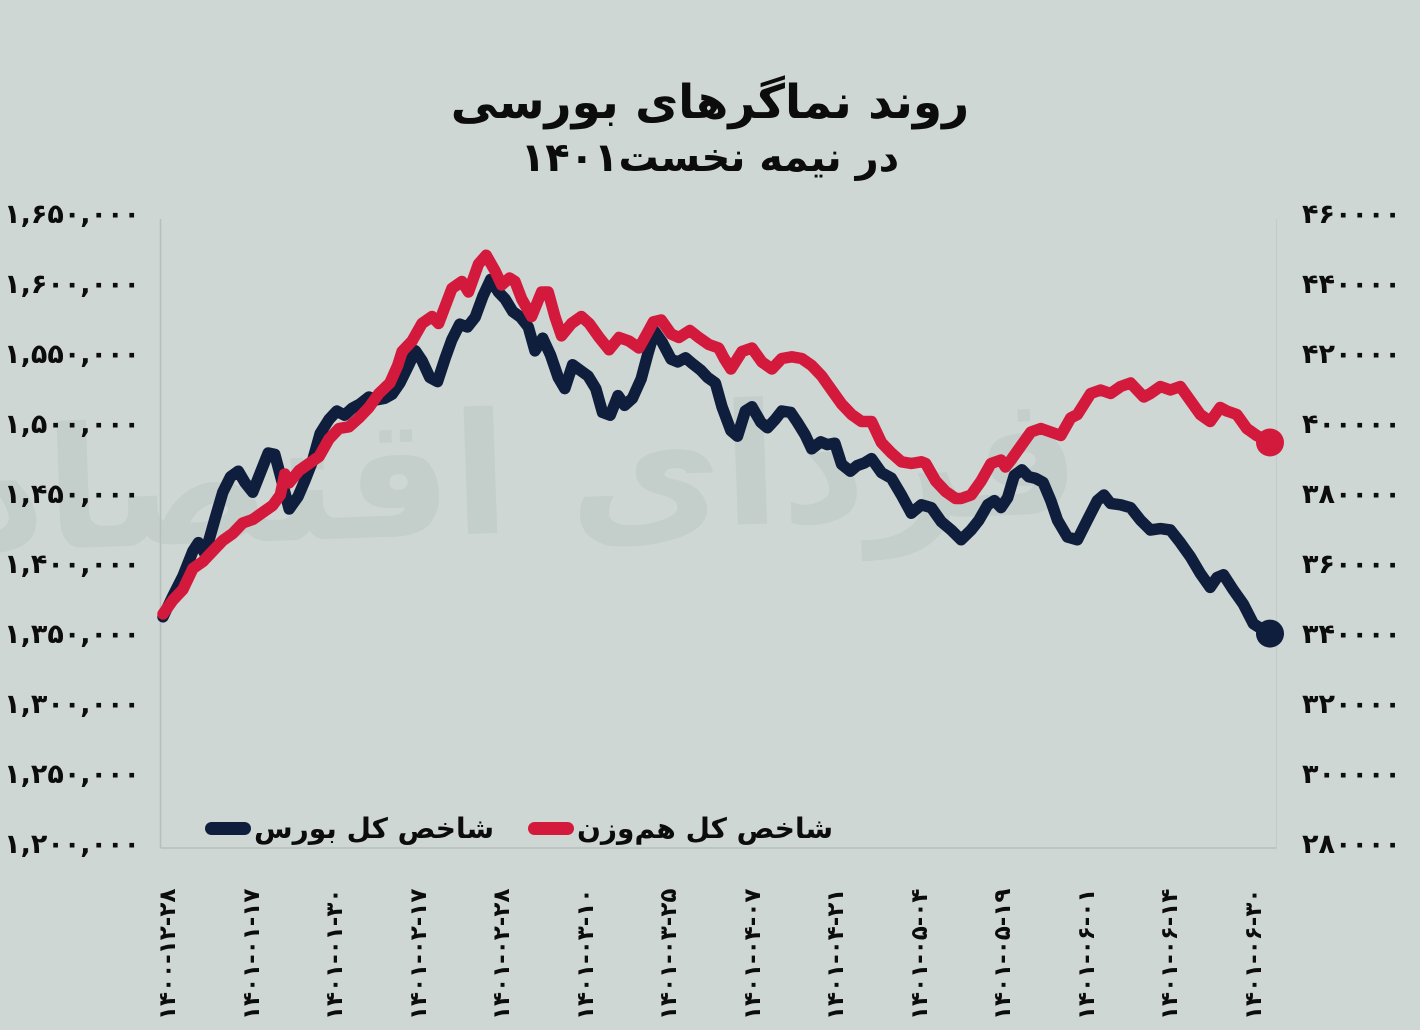 This screenshot has width=1420, height=1030. What do you see at coordinates (1351, 284) in the screenshot?
I see `right-axis-label: ۴۴۰۰۰۰` at bounding box center [1351, 284].